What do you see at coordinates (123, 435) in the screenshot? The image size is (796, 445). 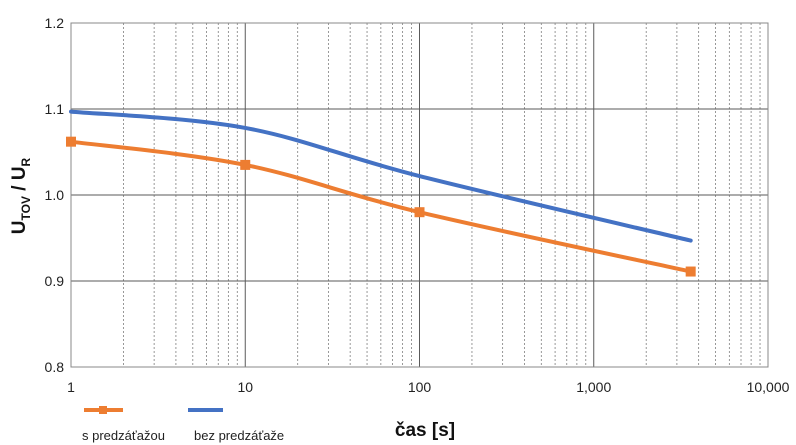 I see `legend-label-s-predzatazou: s predzáťažou` at bounding box center [123, 435].